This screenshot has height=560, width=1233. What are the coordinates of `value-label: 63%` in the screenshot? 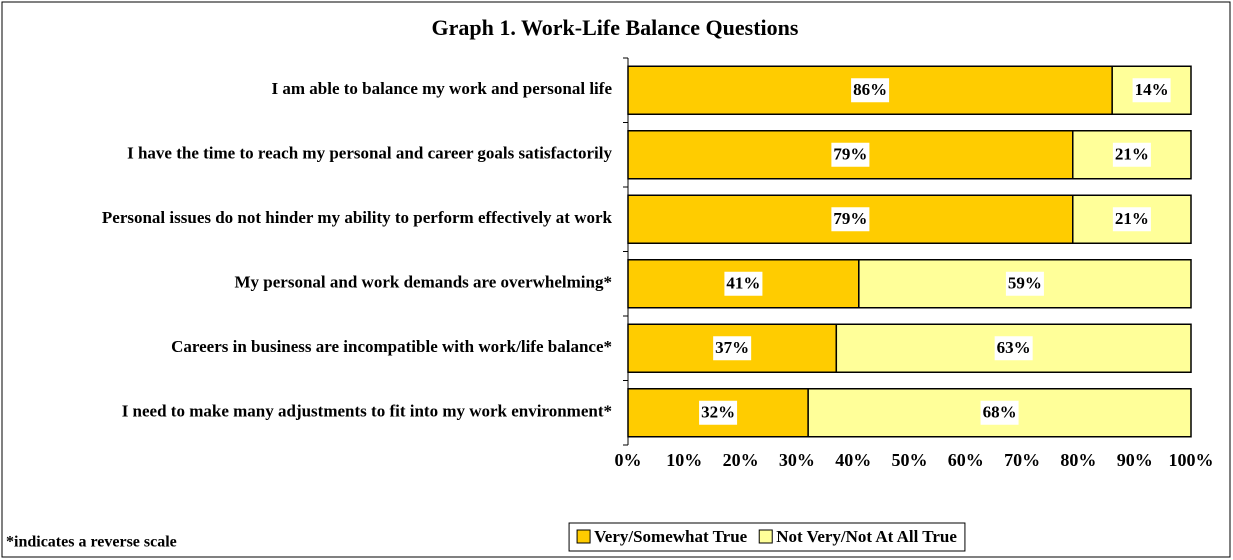 It's located at (1014, 347).